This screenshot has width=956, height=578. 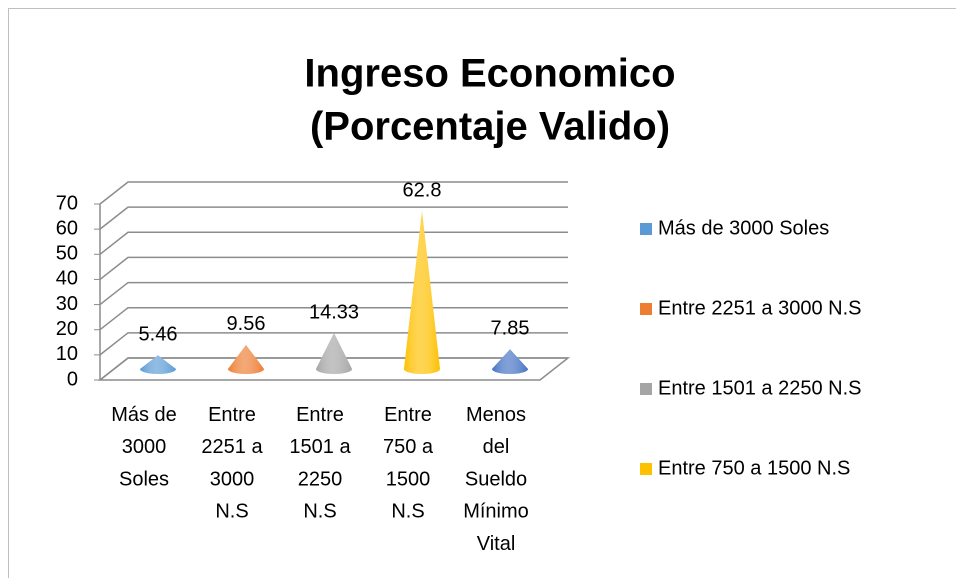 I want to click on chart-title: (Porcentaje Valido), so click(x=490, y=127).